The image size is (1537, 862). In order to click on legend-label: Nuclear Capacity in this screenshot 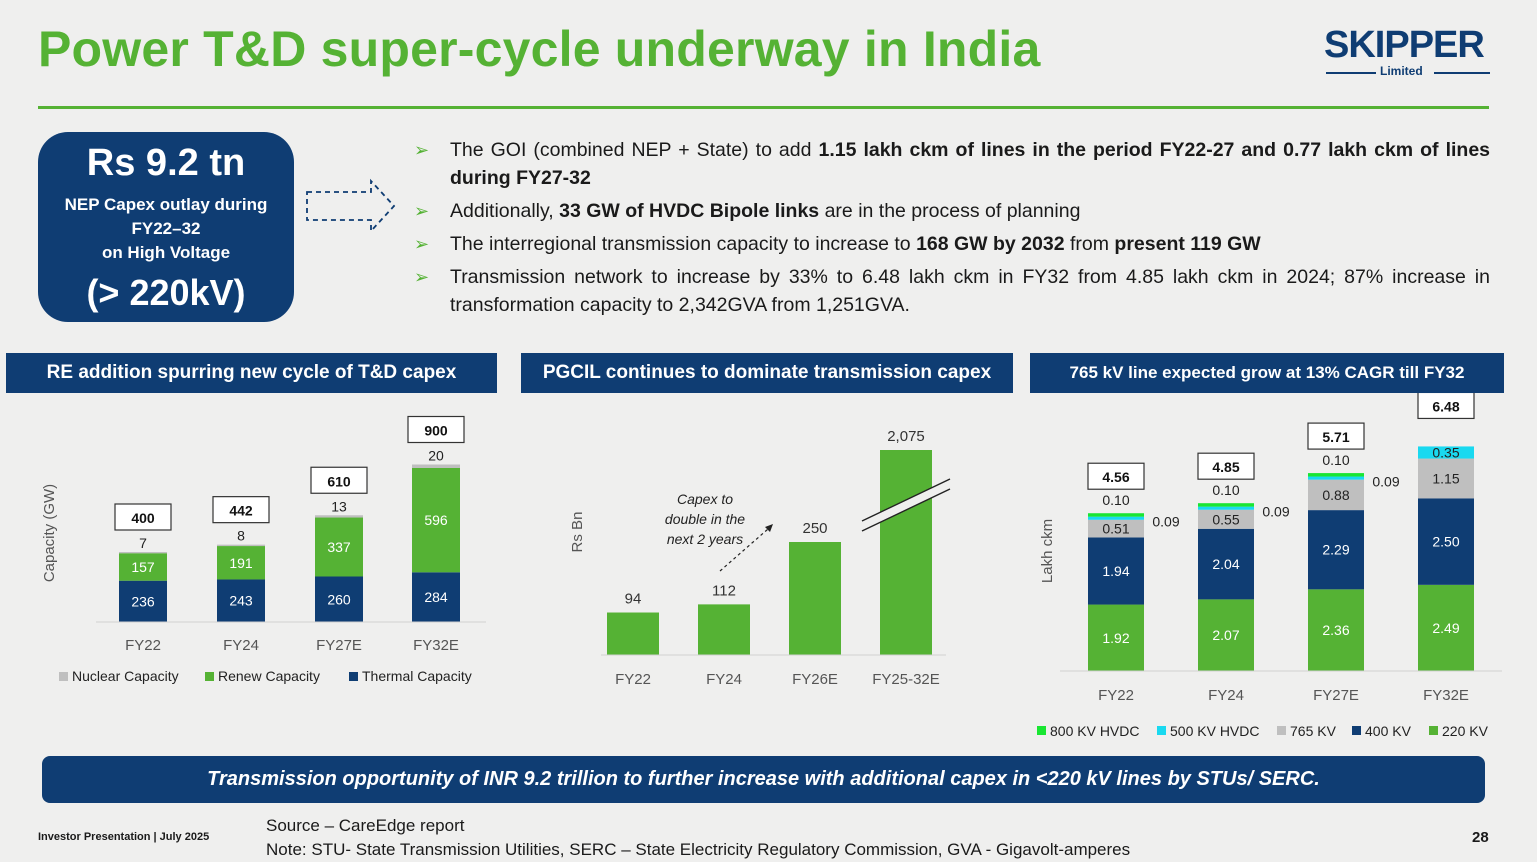, I will do `click(125, 676)`.